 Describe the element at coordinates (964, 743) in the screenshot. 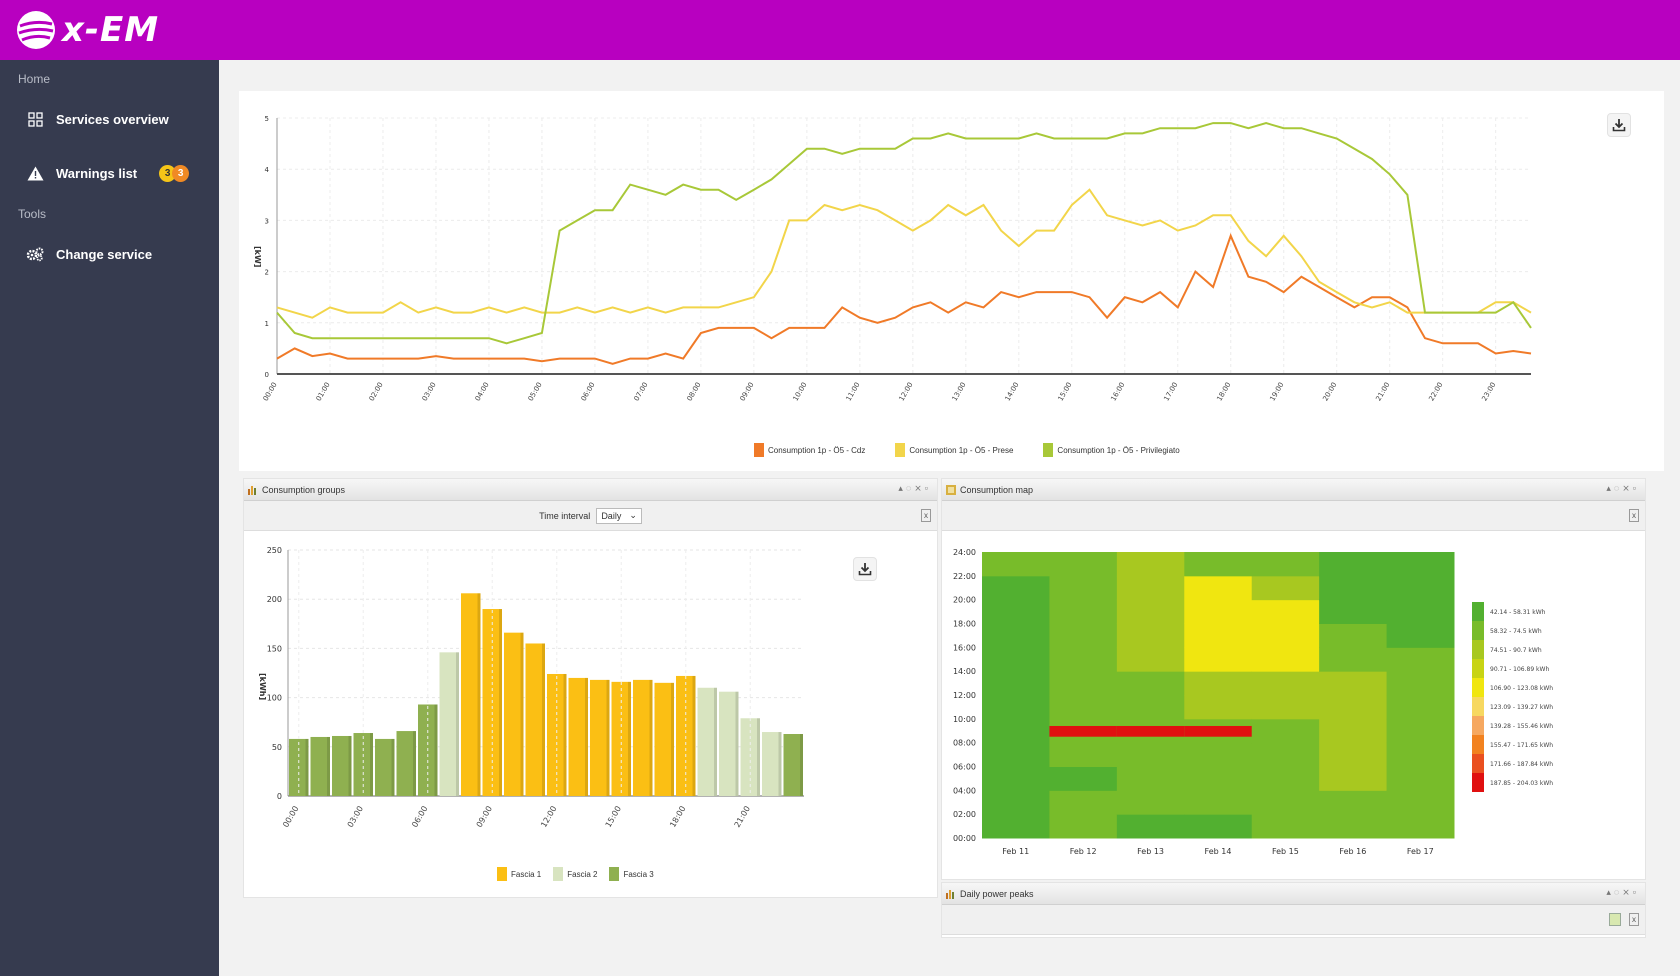

I see `y-tick-label: 08:00` at that location.